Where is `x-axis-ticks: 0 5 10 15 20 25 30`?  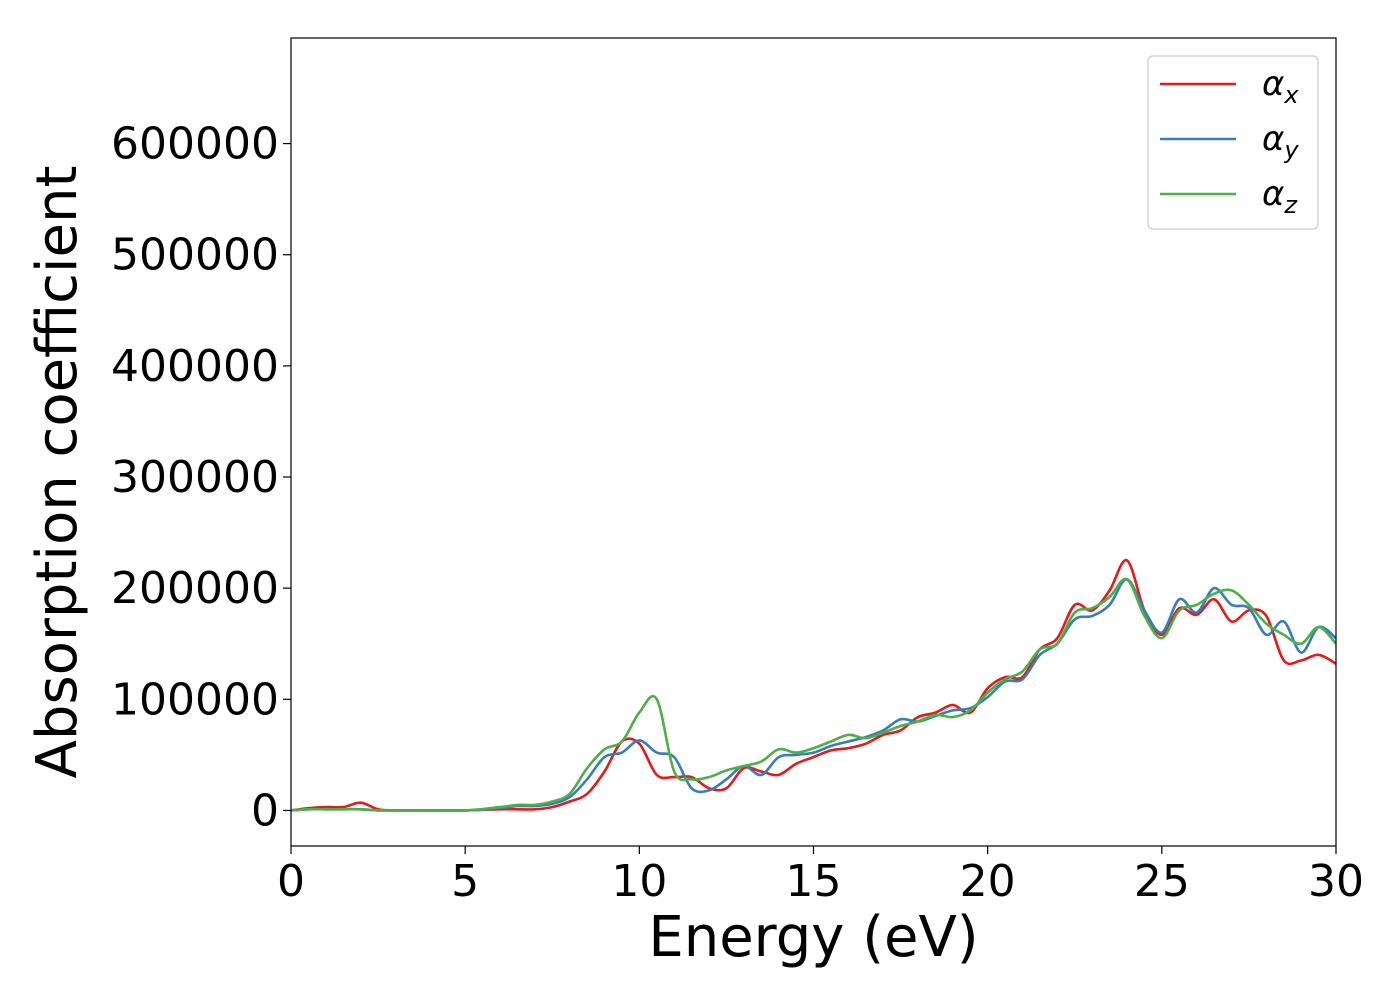 x-axis-ticks: 0 5 10 15 20 25 30 is located at coordinates (820, 876).